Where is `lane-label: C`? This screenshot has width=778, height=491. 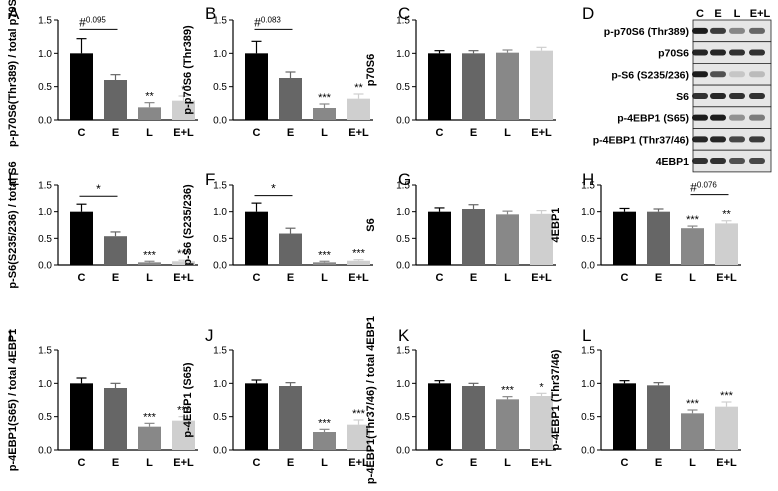 lane-label: C is located at coordinates (700, 14).